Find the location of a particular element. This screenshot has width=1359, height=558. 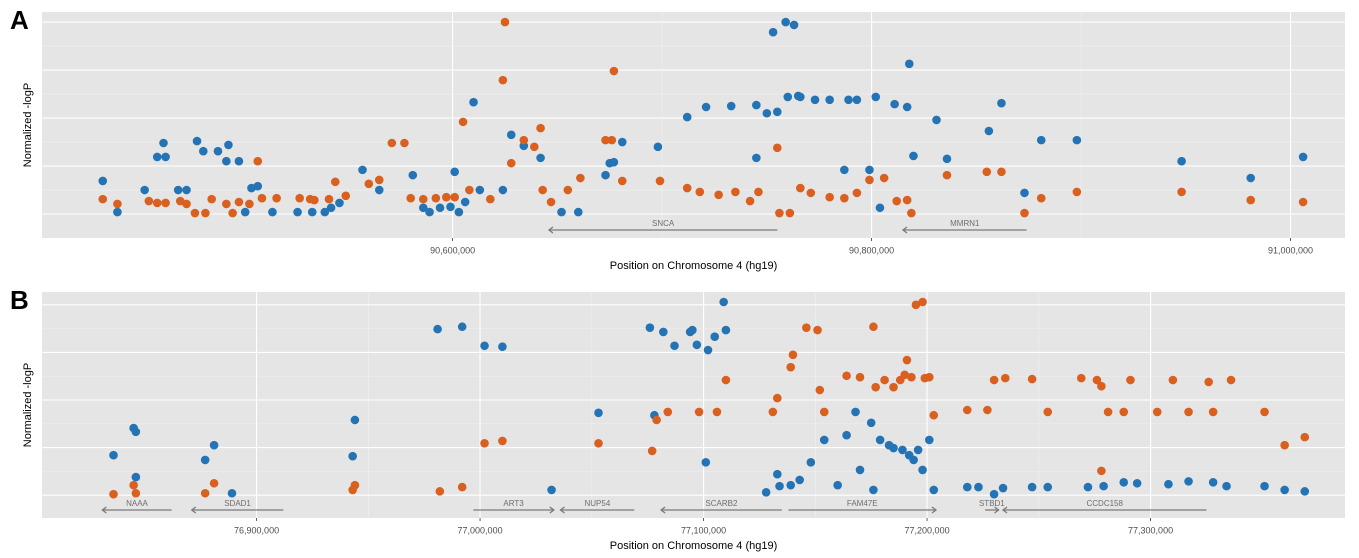

gene-label: ART3 is located at coordinates (513, 503).